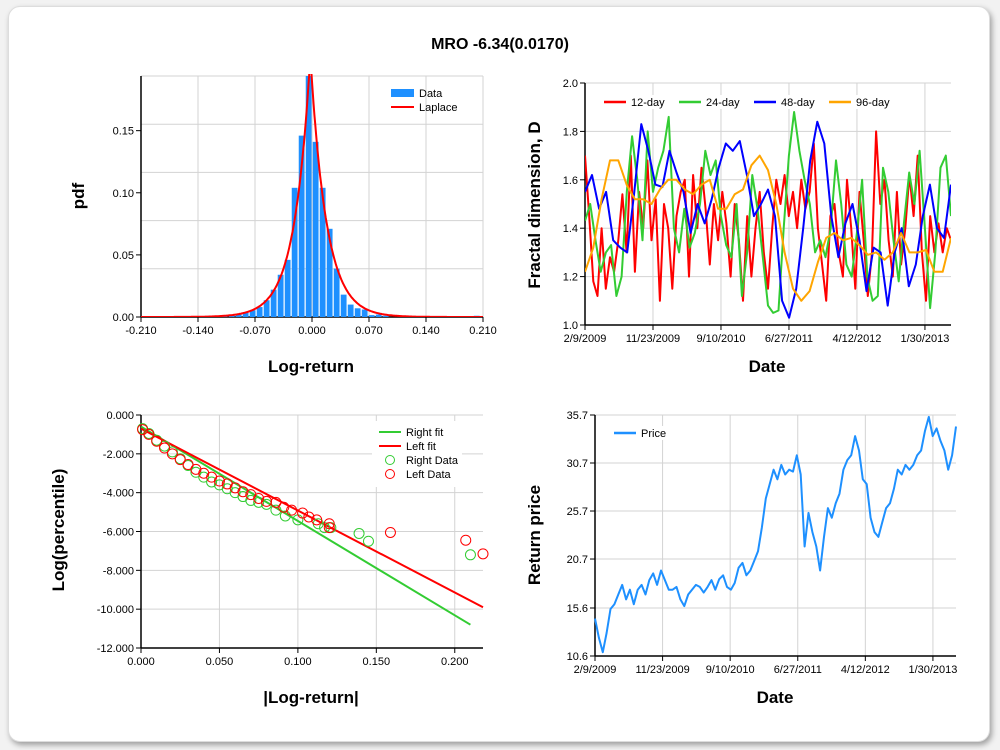  I want to click on y-tick-label: 0.15, so click(123, 132).